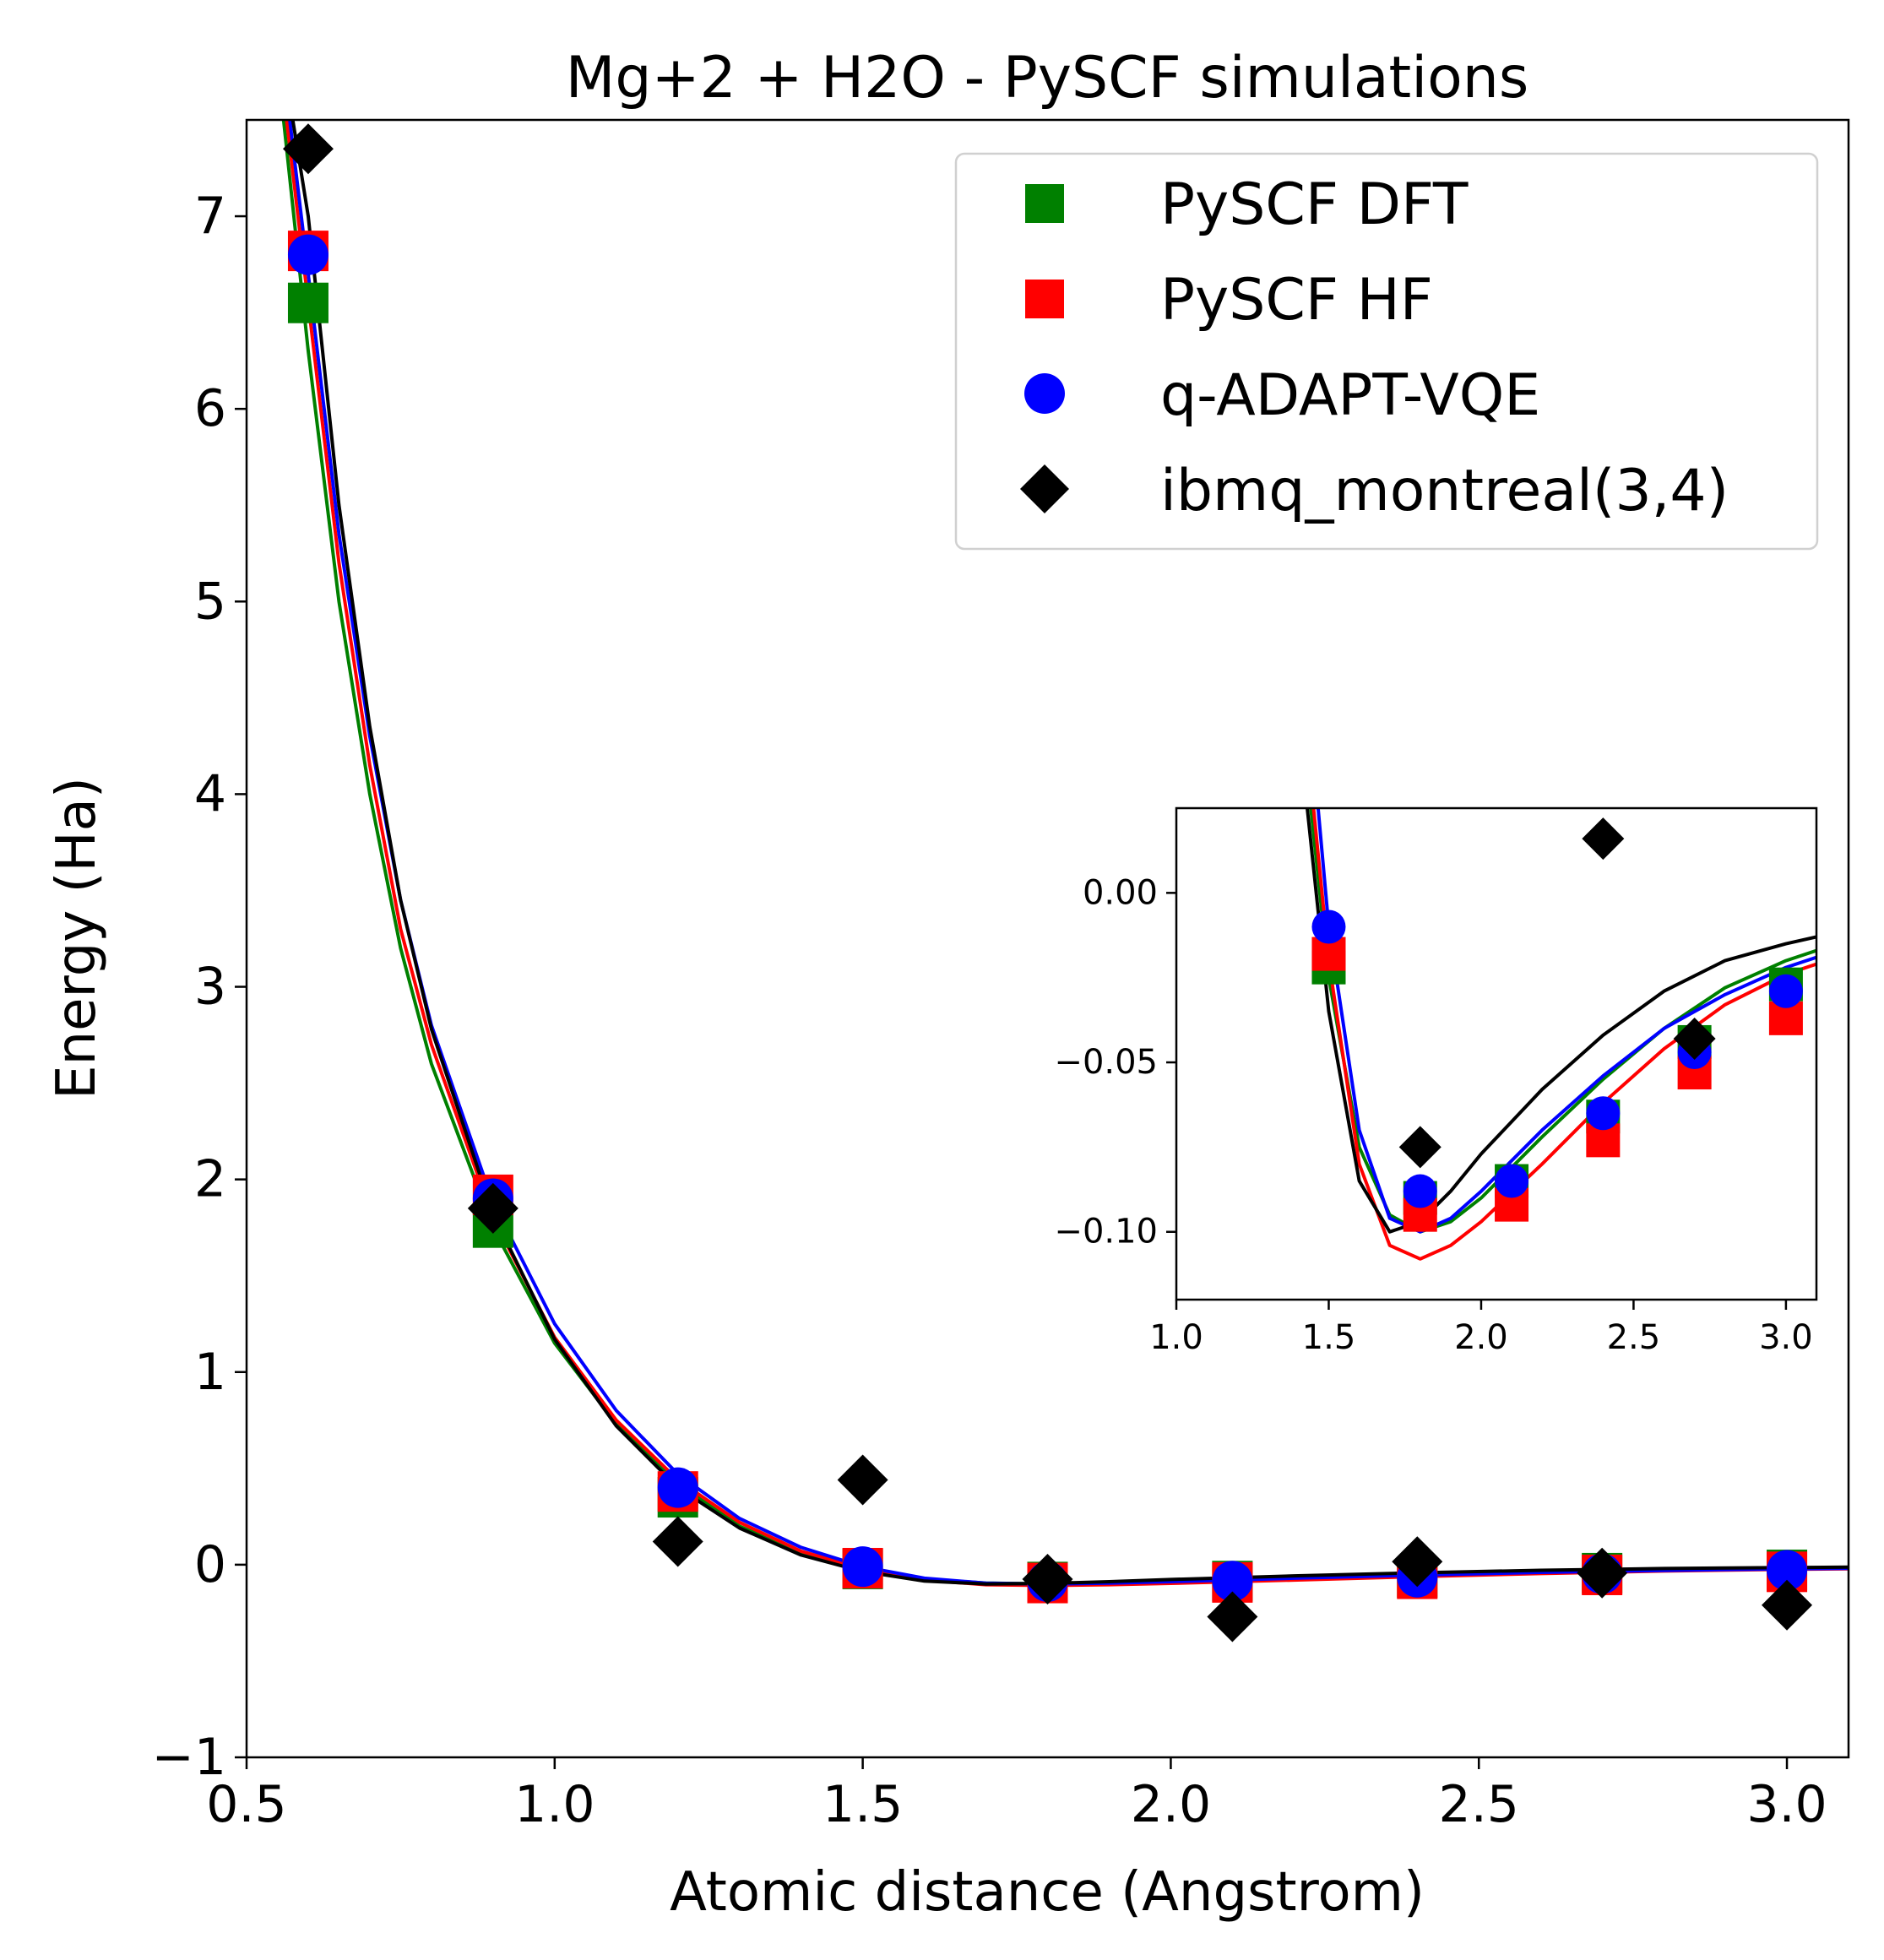 Image resolution: width=1884 pixels, height=1960 pixels. What do you see at coordinates (210, 601) in the screenshot?
I see `main-y-tick-label: 5` at bounding box center [210, 601].